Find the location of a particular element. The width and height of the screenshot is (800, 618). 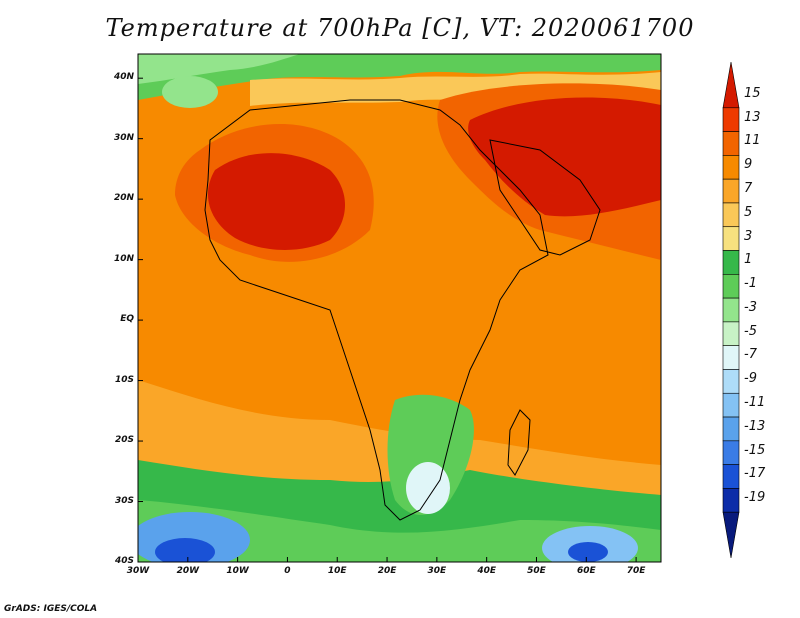

madagascar-coastline is located at coordinates (519, 442).